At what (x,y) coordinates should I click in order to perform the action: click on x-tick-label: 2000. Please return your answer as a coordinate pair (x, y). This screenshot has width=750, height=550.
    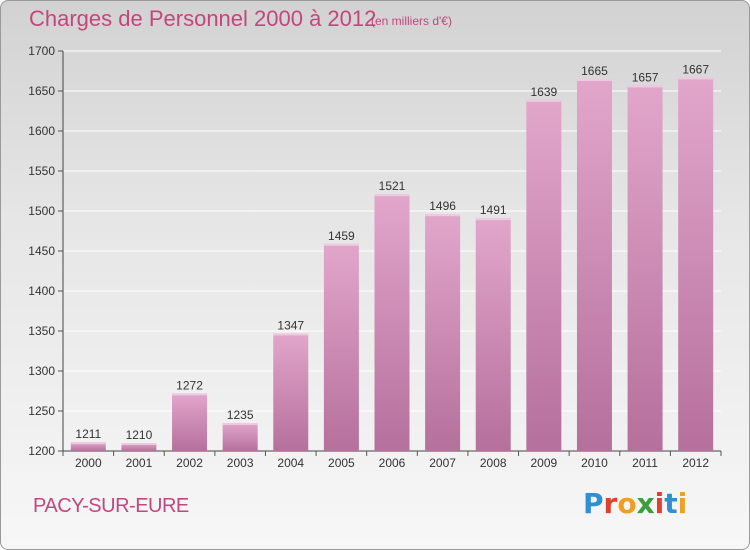
    Looking at the image, I should click on (88, 463).